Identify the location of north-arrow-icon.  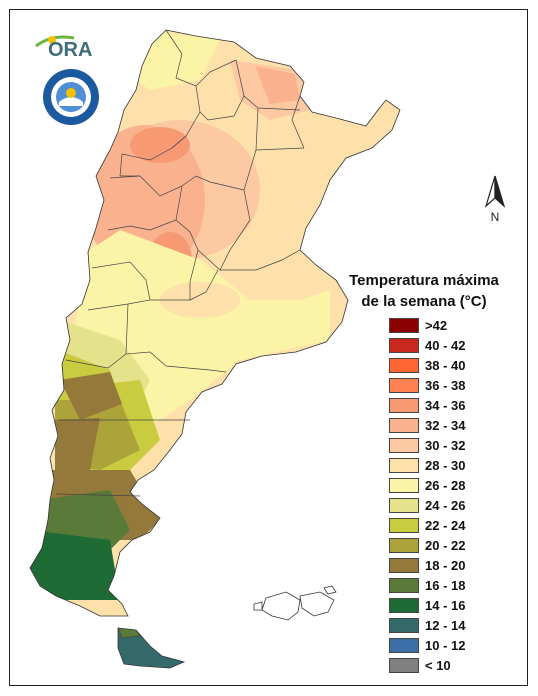
(495, 191).